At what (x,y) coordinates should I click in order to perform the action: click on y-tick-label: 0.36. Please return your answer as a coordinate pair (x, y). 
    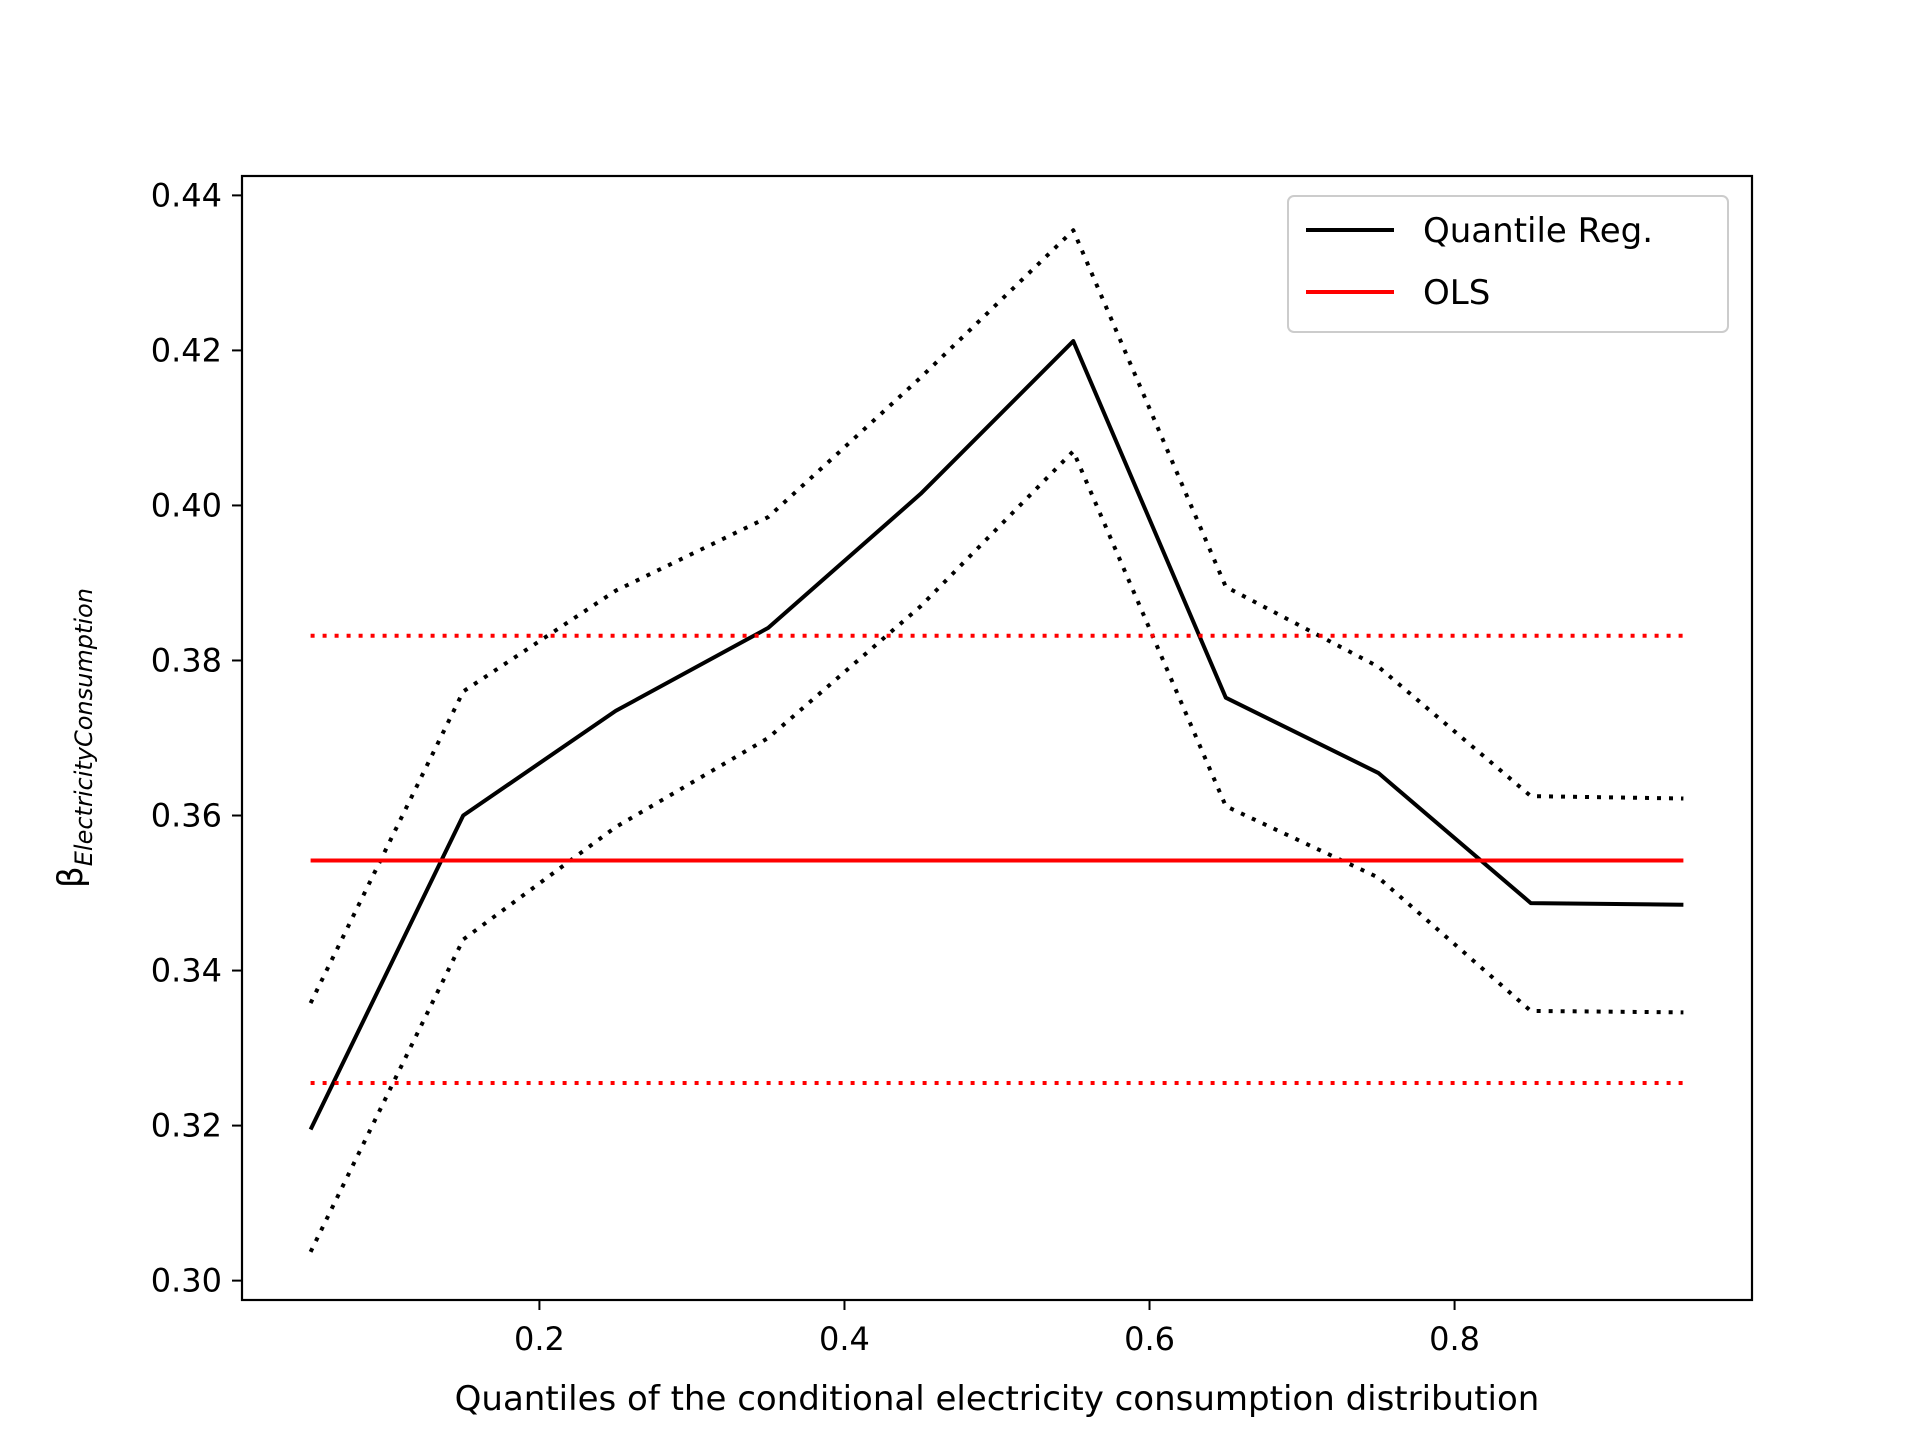
    Looking at the image, I should click on (186, 816).